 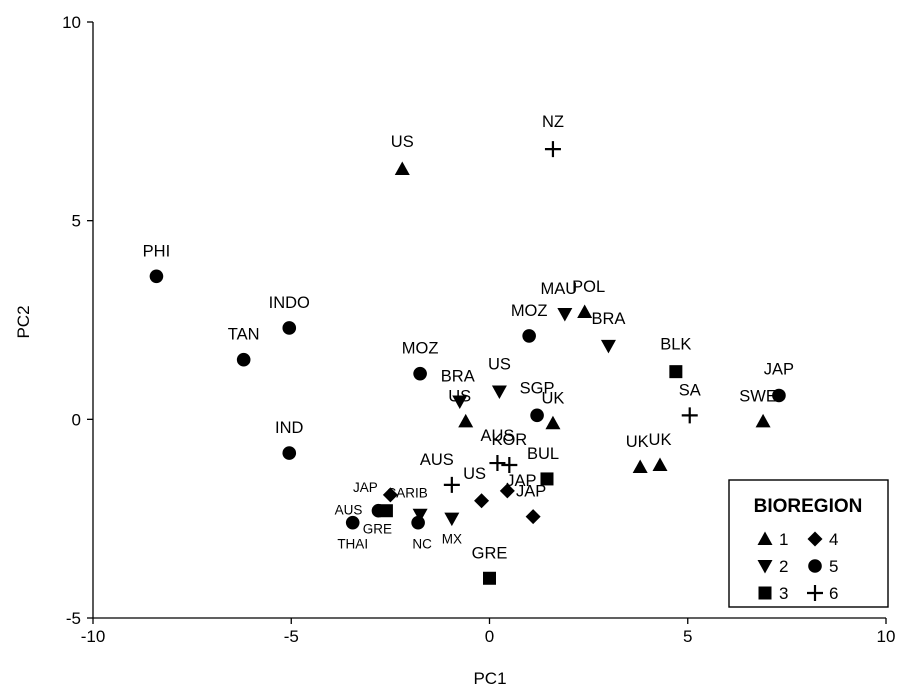 What do you see at coordinates (289, 303) in the screenshot?
I see `point-label: INDO` at bounding box center [289, 303].